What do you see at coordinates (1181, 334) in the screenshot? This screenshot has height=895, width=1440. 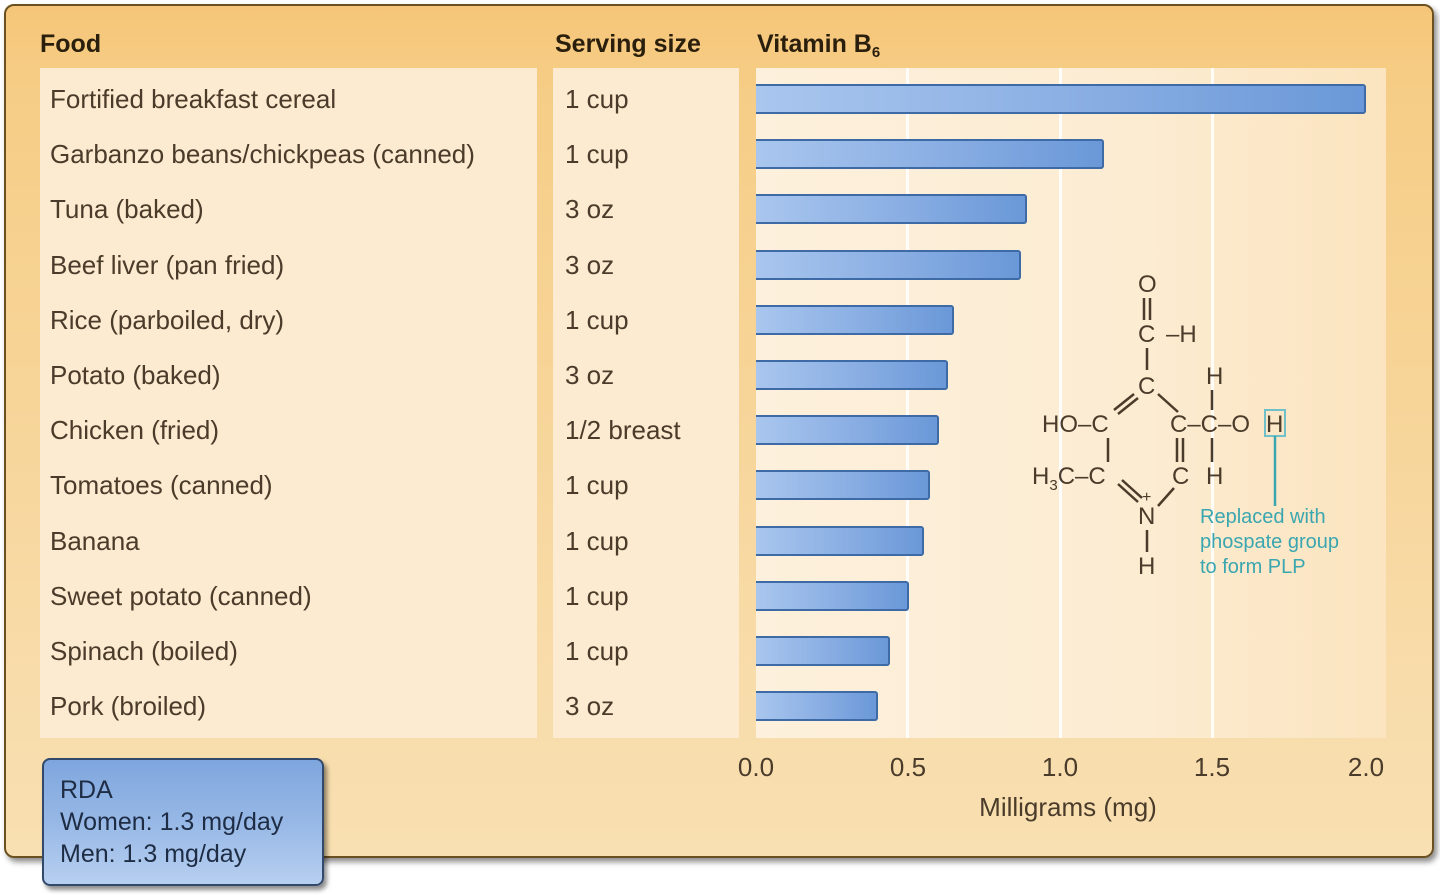 I see `svg-text: –H` at bounding box center [1181, 334].